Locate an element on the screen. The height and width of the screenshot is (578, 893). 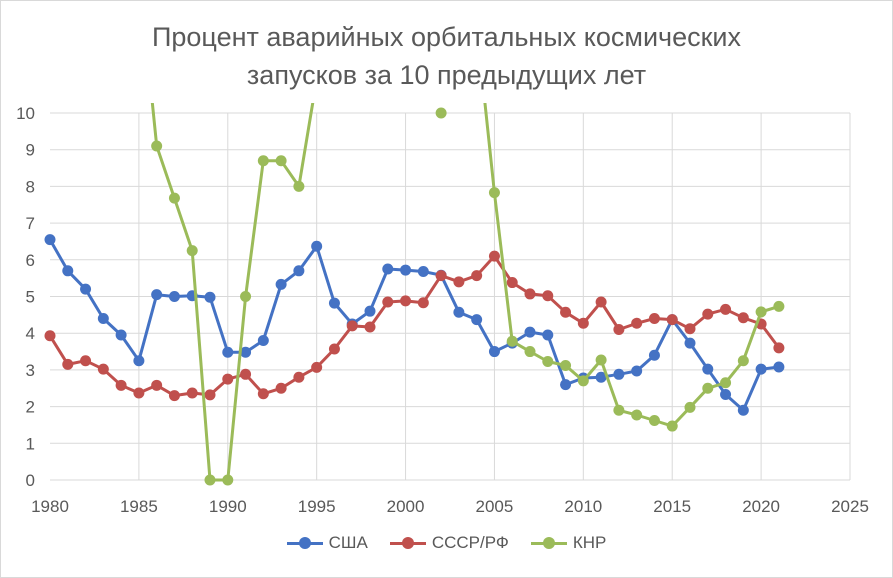
data-point-usa-1987 is located at coordinates (174, 296).